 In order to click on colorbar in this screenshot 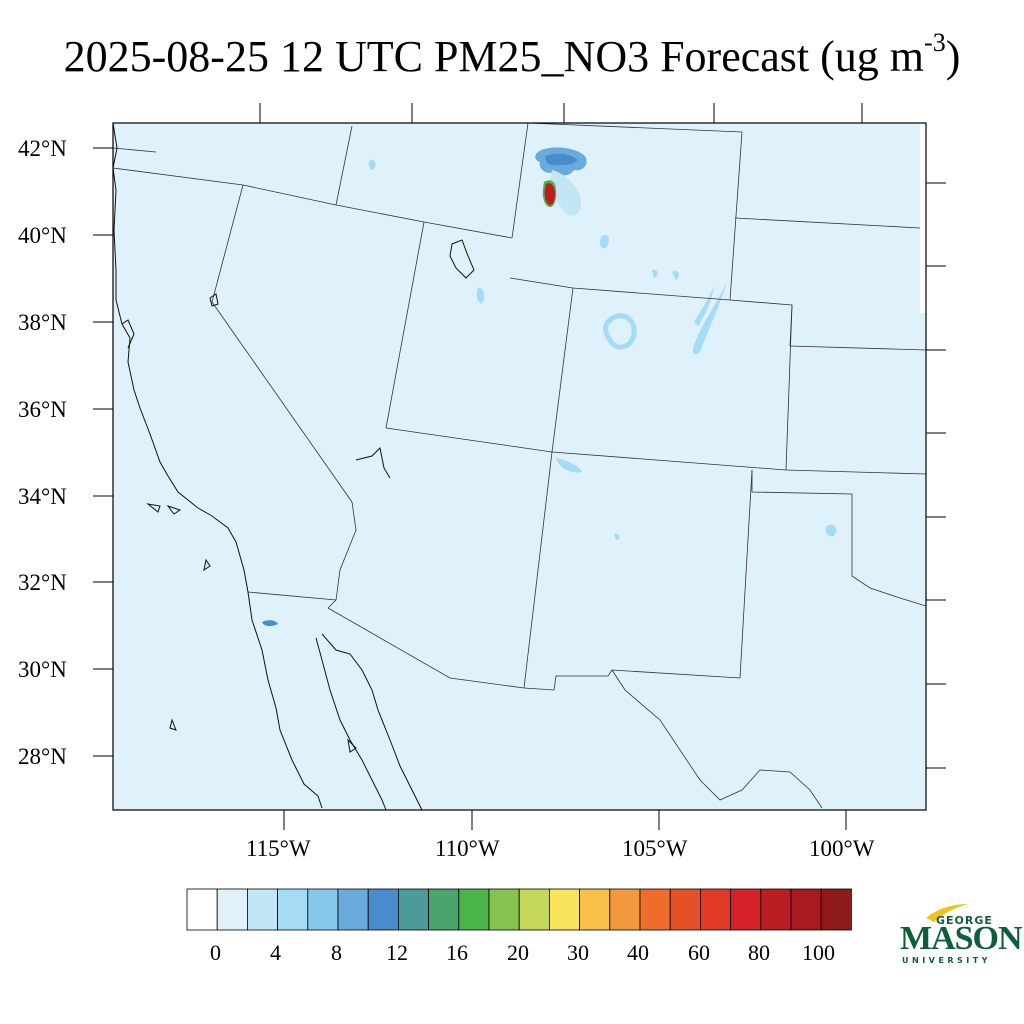, I will do `click(519, 909)`.